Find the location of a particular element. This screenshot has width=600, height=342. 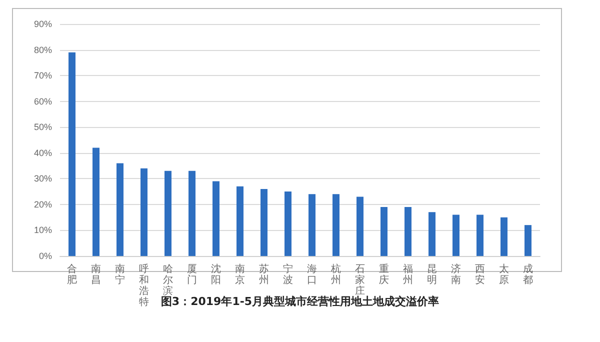

x-tick-label: 苏州 is located at coordinates (264, 274).